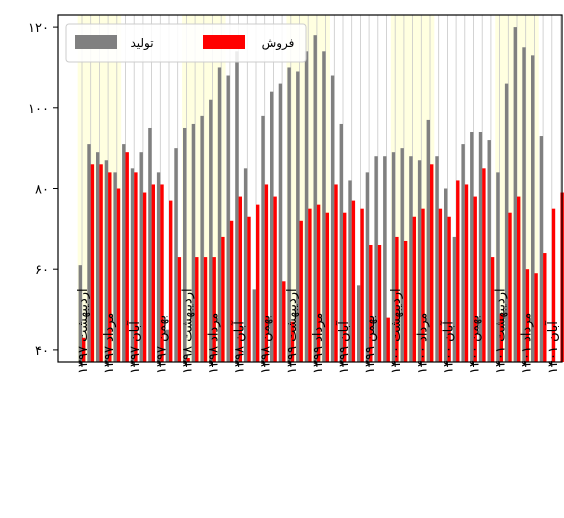 This screenshot has width=564, height=518. I want to click on y-tick-label: ۶۰, so click(42, 270).